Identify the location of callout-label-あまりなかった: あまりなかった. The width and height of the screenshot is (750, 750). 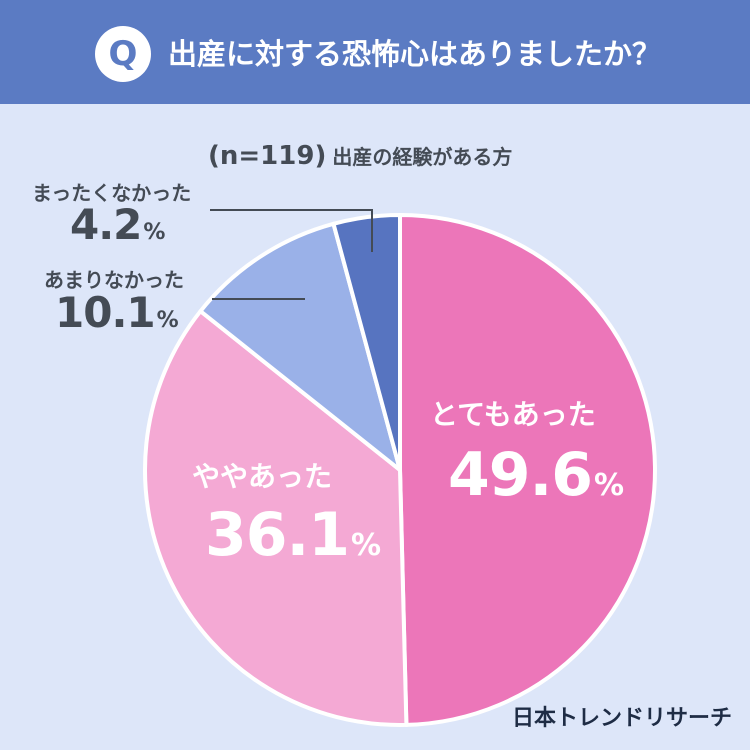
(114, 280).